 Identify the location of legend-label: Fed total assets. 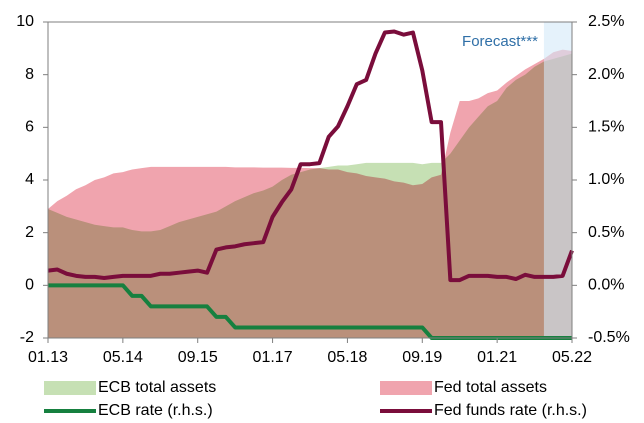
(490, 387).